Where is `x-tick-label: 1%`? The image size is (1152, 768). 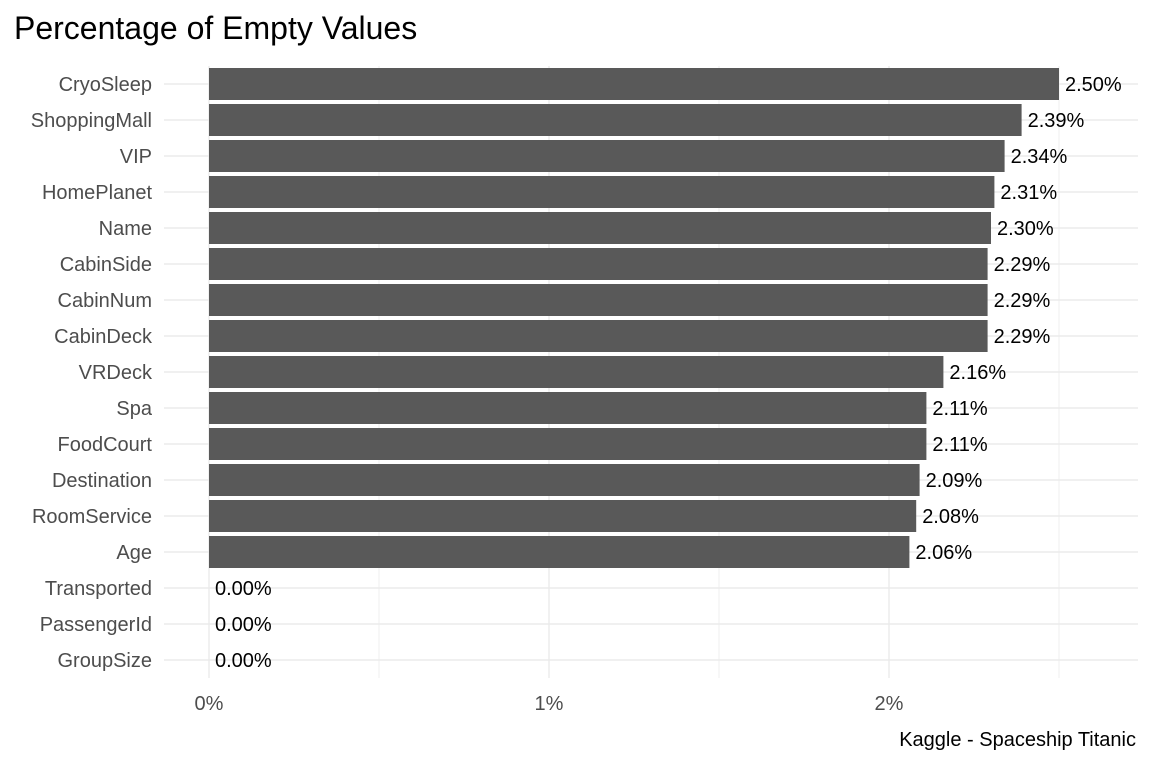 x-tick-label: 1% is located at coordinates (549, 704).